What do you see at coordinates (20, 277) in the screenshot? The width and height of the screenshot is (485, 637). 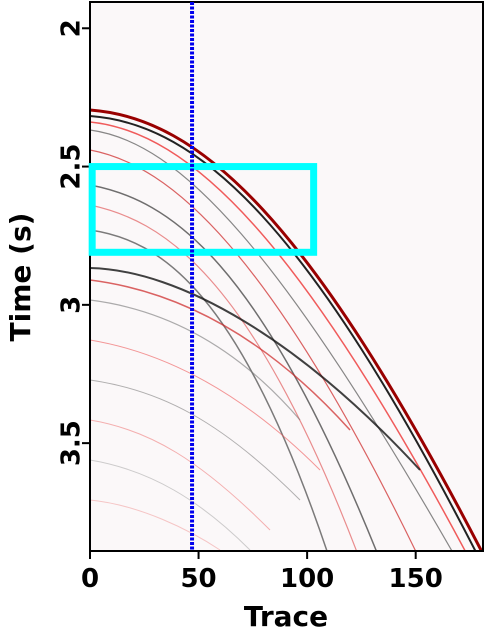 I see `y-axis-label: Time (s)` at bounding box center [20, 277].